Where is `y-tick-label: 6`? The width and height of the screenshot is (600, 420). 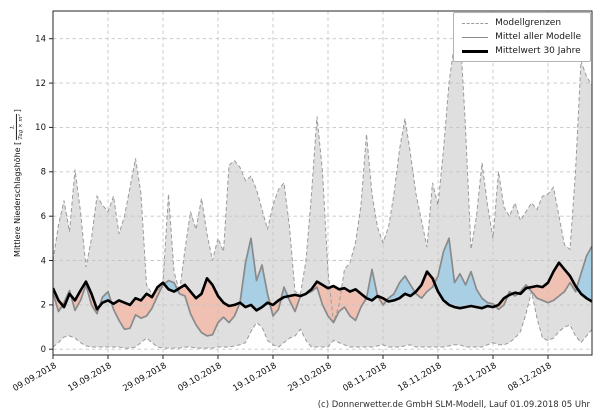
y-tick-label: 6 is located at coordinates (43, 217).